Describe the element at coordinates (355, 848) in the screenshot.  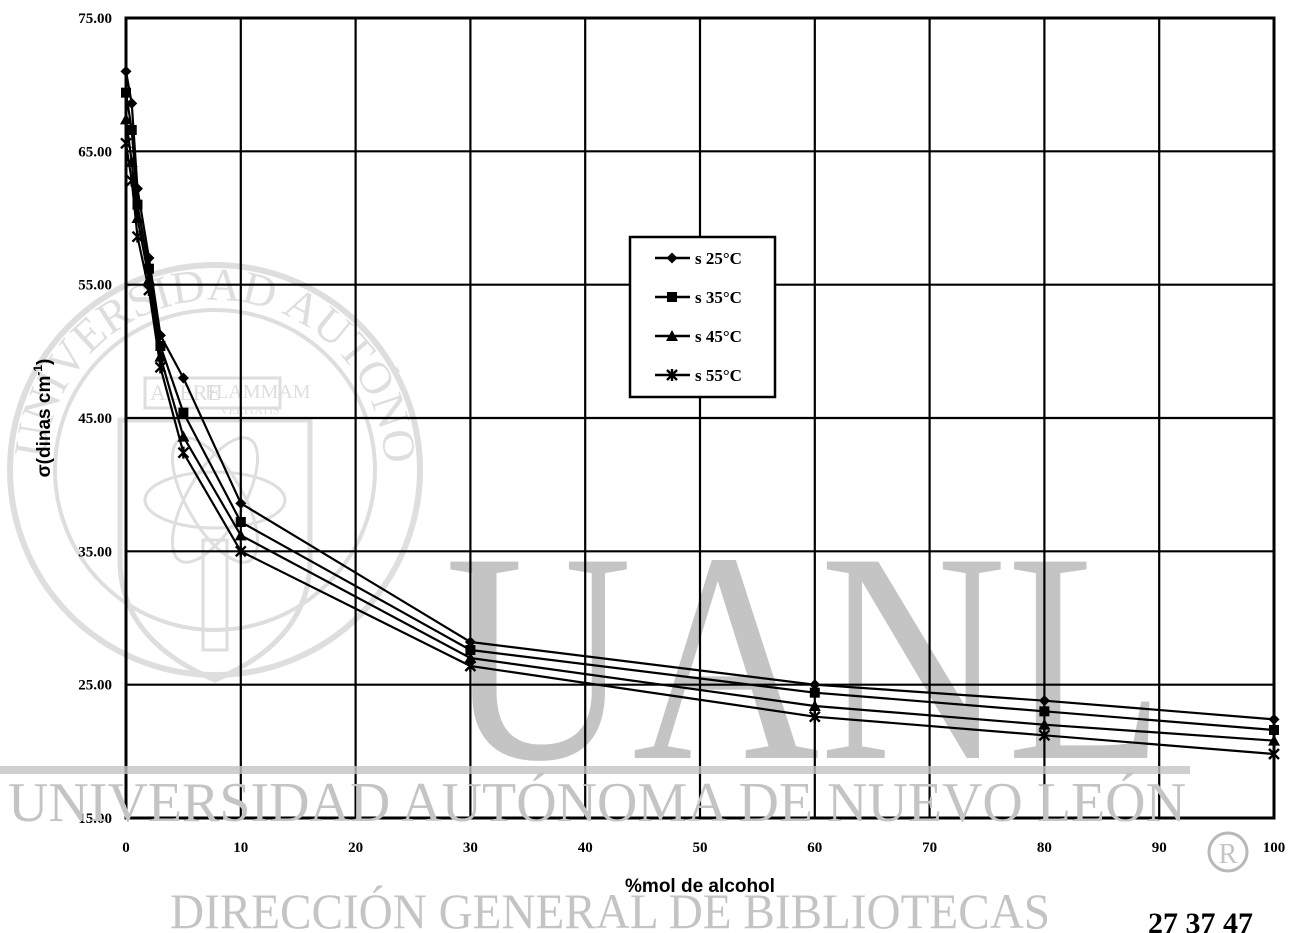
I see `x-tick-label: 20` at that location.